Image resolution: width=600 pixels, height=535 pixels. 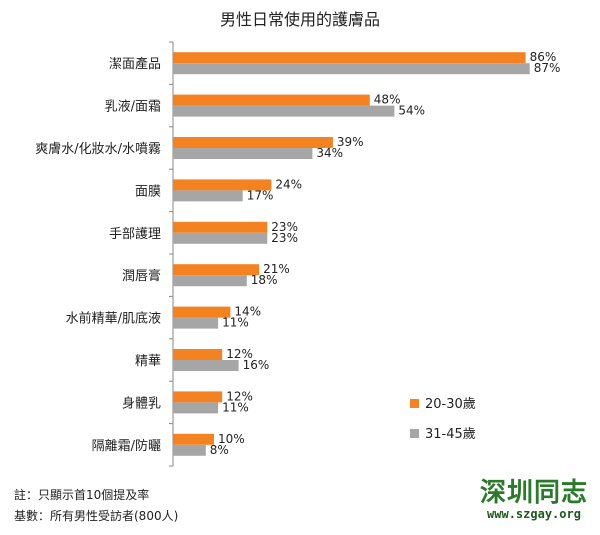 What do you see at coordinates (219, 450) in the screenshot?
I see `data-label: 8%` at bounding box center [219, 450].